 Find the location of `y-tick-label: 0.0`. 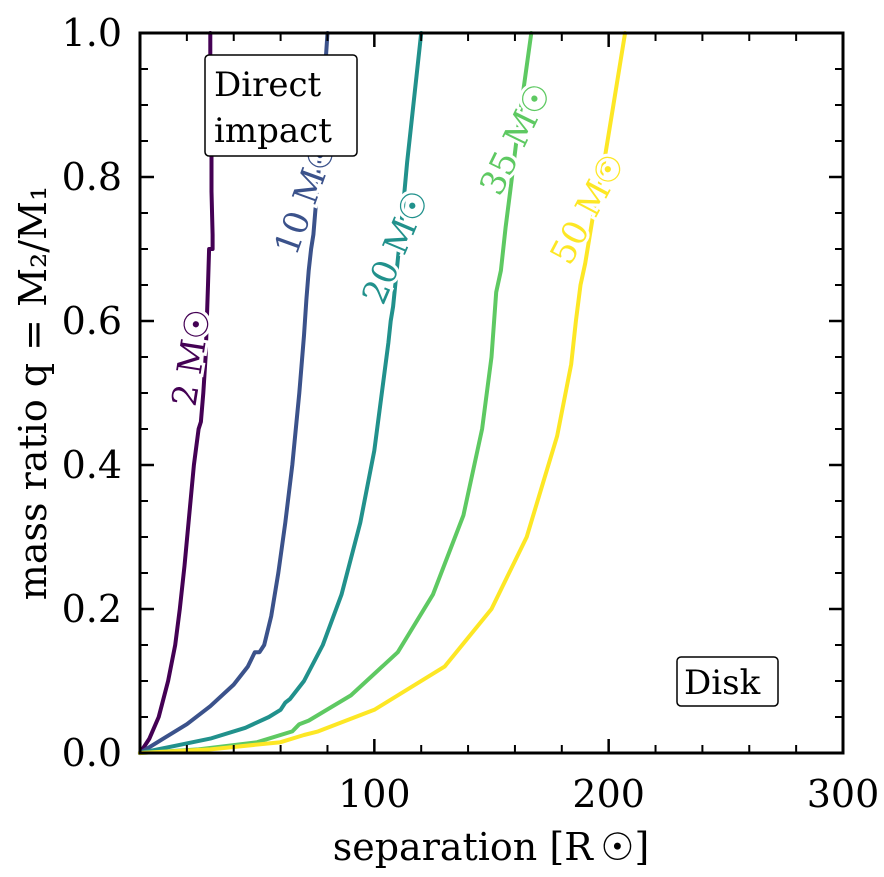

y-tick-label: 0.0 is located at coordinates (92, 753).